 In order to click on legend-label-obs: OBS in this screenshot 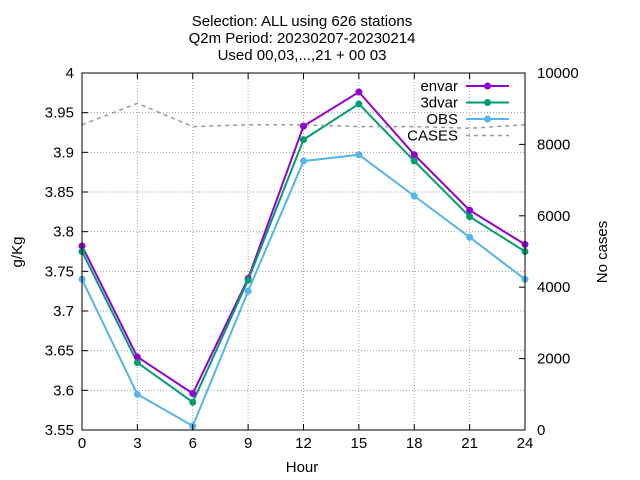, I will do `click(442, 119)`.